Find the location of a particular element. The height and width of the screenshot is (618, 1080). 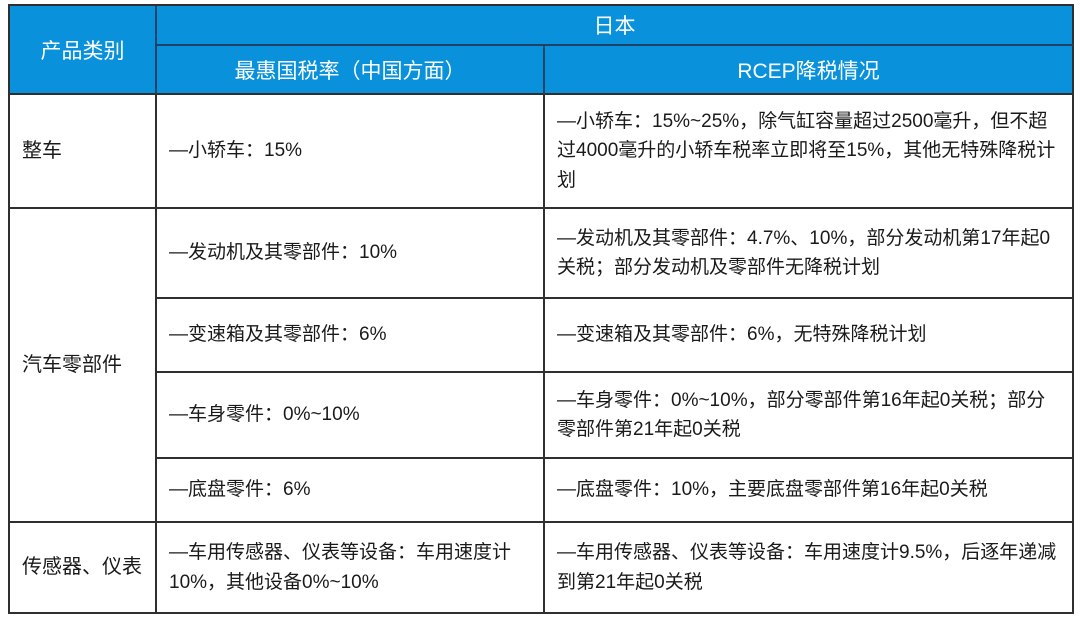

table-row: —底盘零件：6% —底盘零件：10%，主要底盘零部件第16年起0关税 is located at coordinates (542, 491).